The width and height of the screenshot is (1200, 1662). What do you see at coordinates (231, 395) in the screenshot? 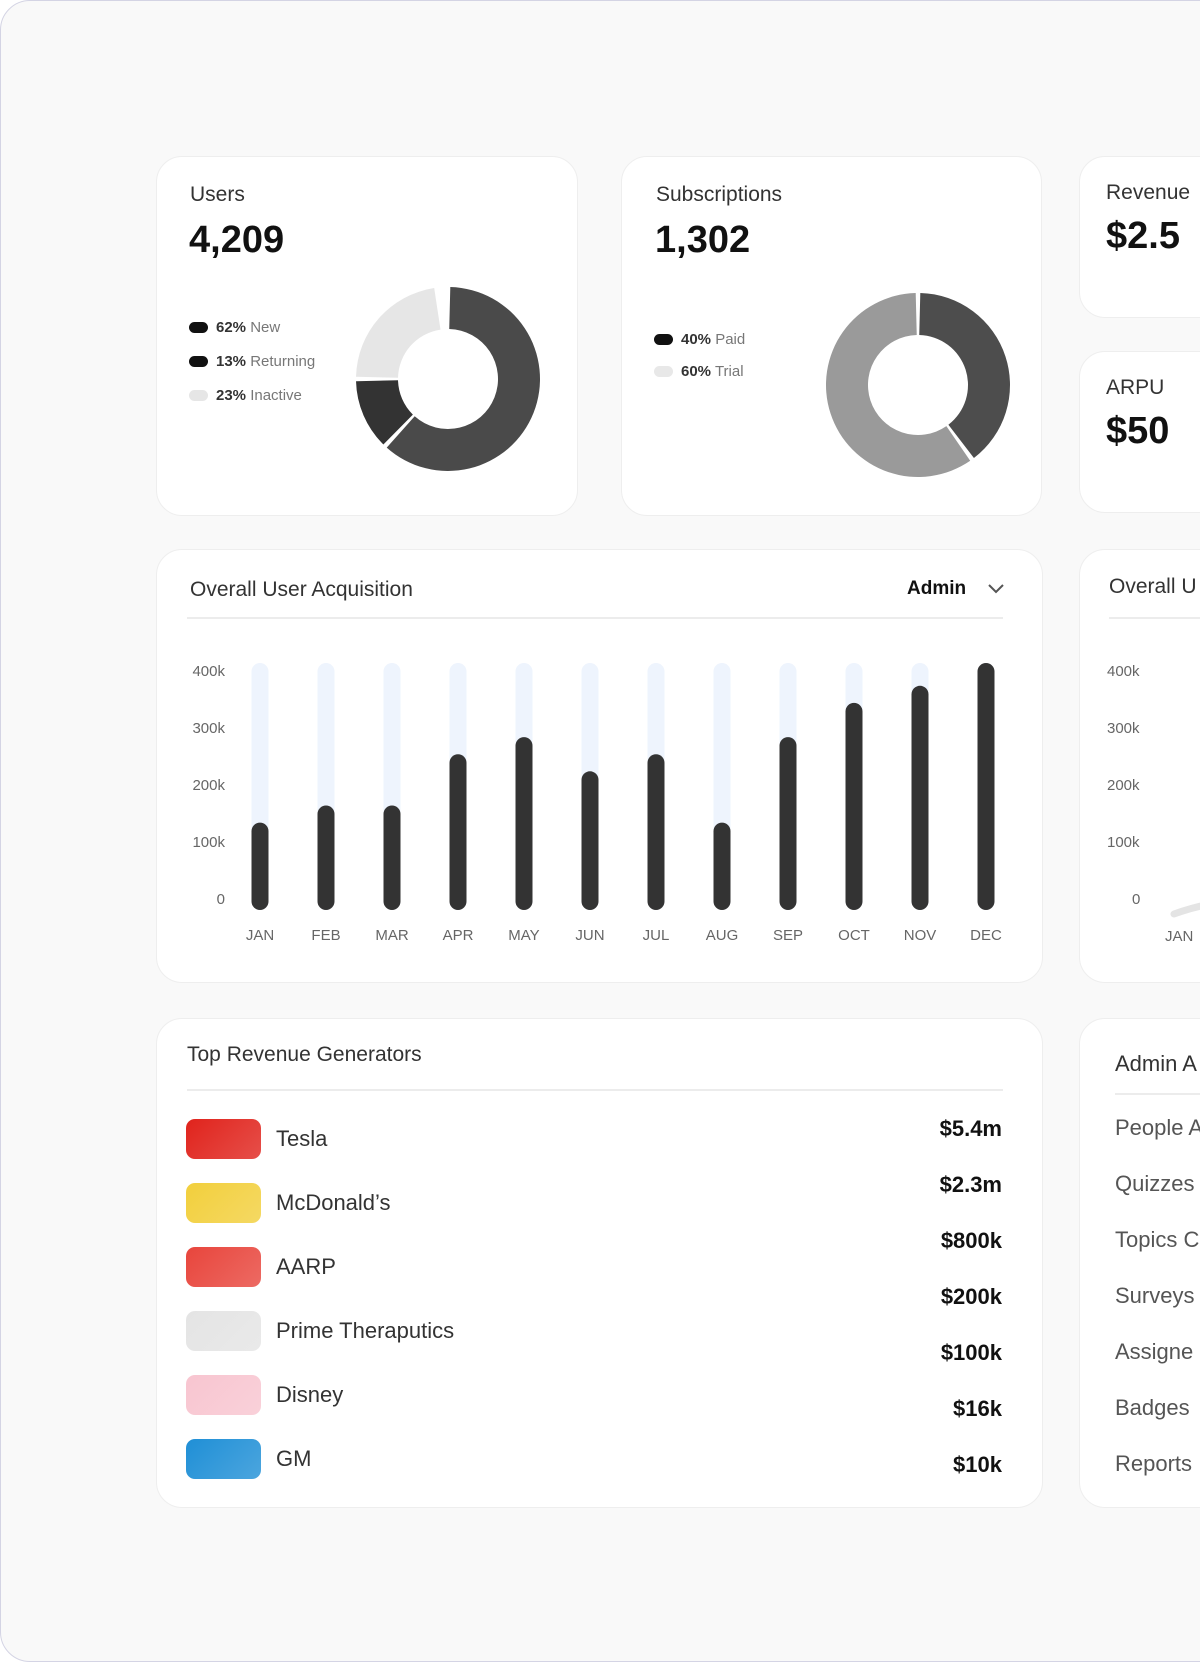
I see `legend-percent: 23%` at bounding box center [231, 395].